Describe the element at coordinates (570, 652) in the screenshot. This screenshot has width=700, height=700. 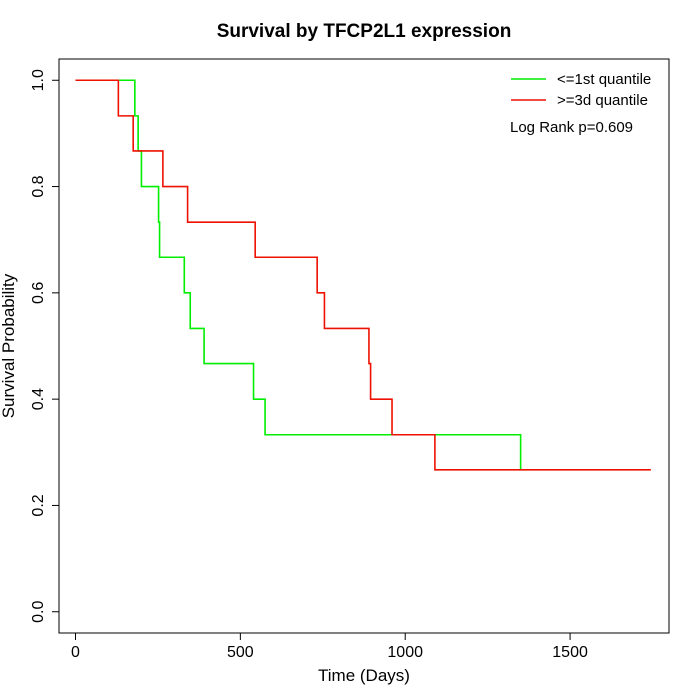
I see `x-tick-label: 1500` at that location.